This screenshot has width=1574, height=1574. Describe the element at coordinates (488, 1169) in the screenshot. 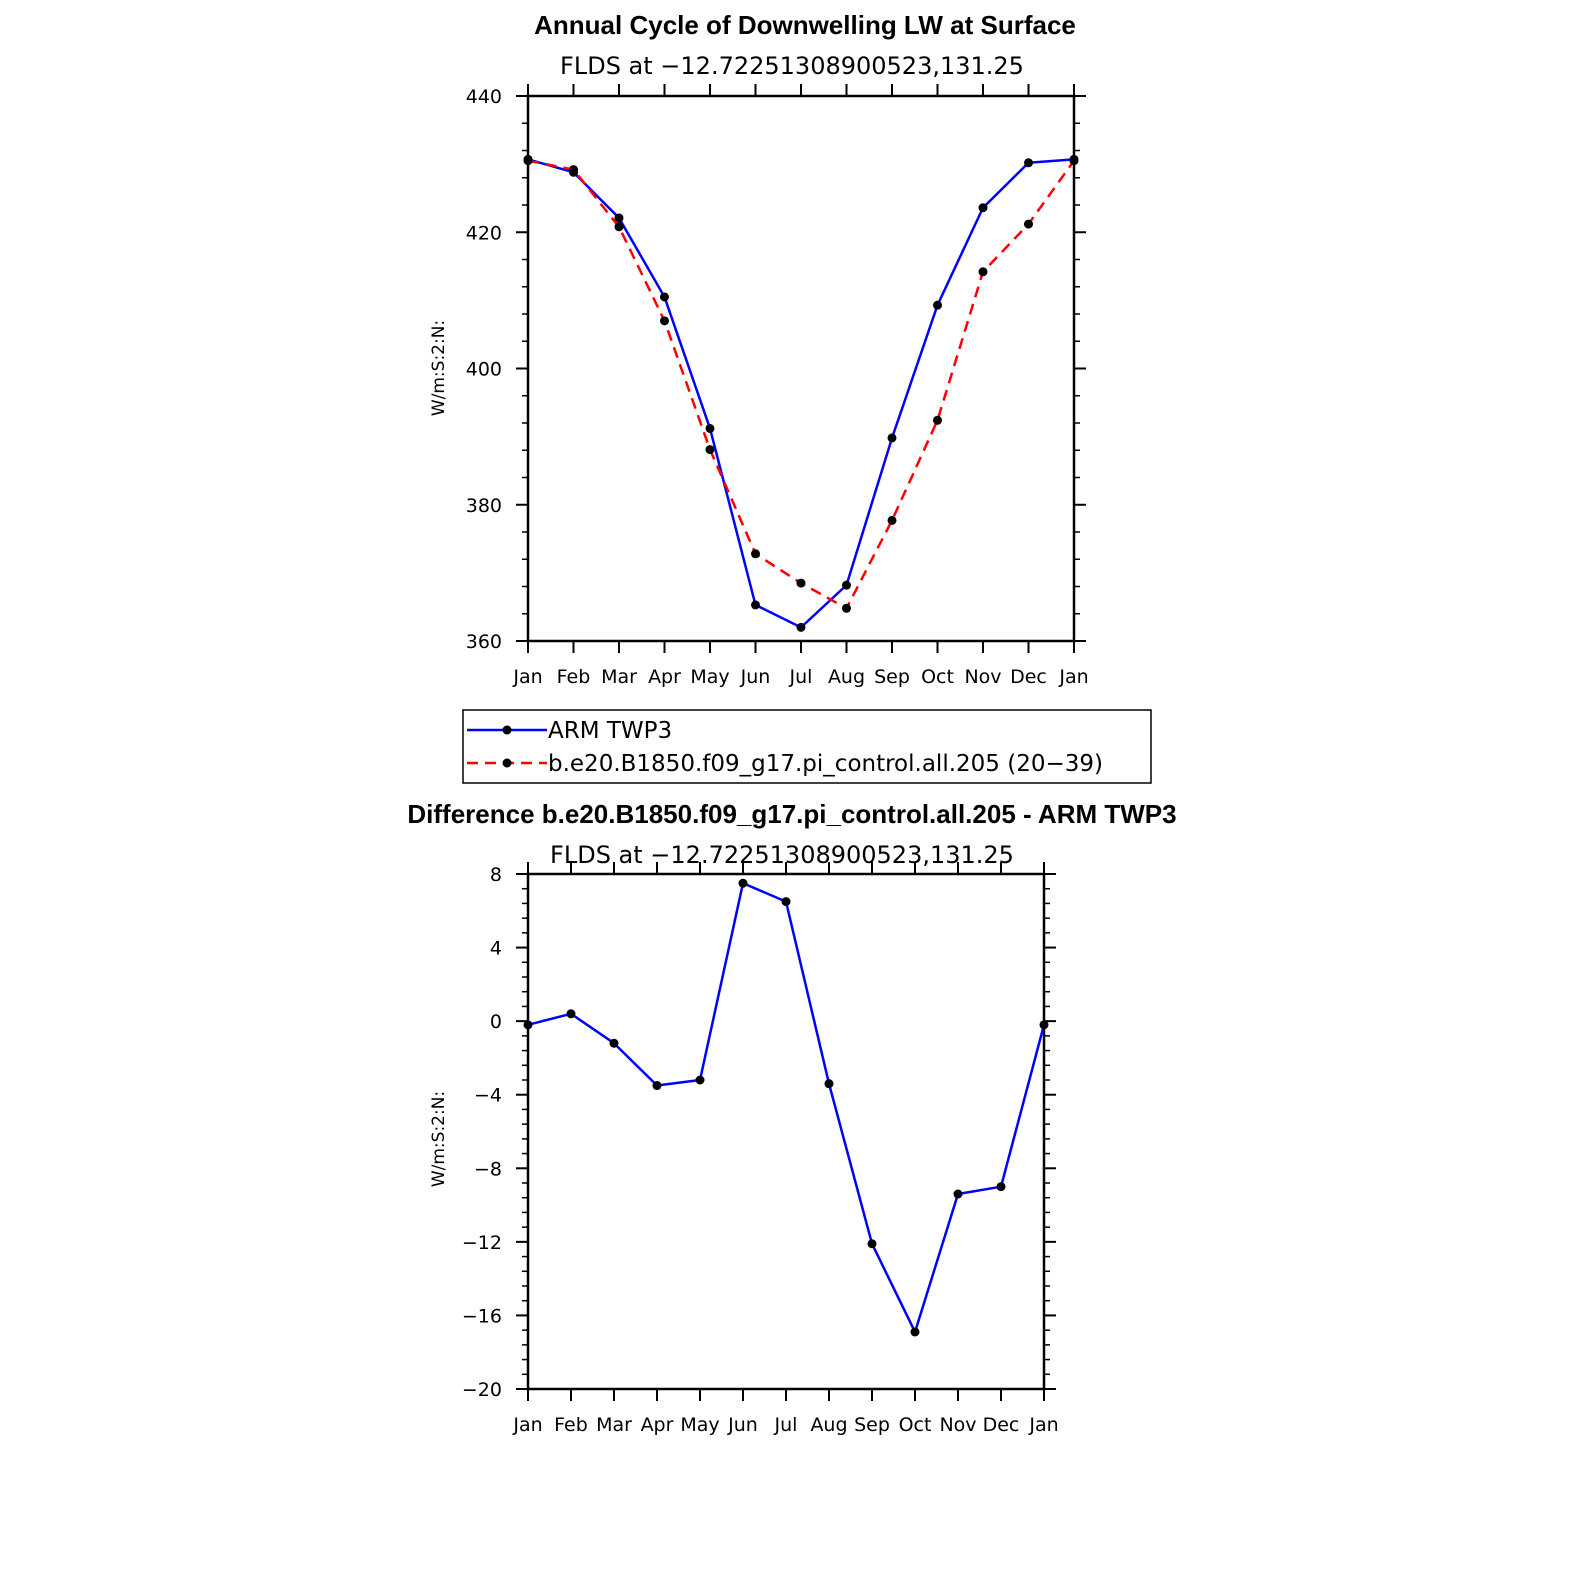

I see `y-tick-label: −8` at that location.